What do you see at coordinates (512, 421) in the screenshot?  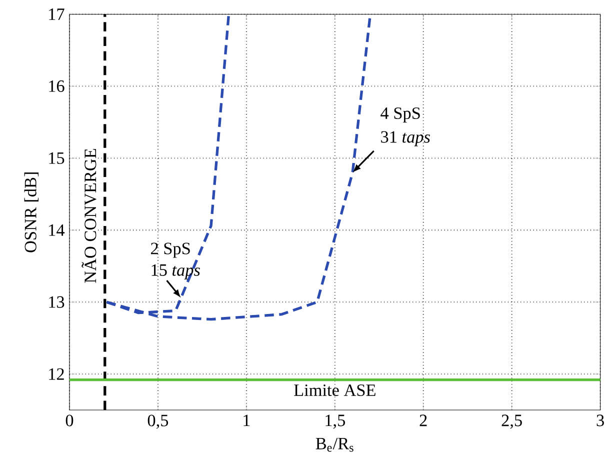 I see `x-tick-label: 2,5` at bounding box center [512, 421].